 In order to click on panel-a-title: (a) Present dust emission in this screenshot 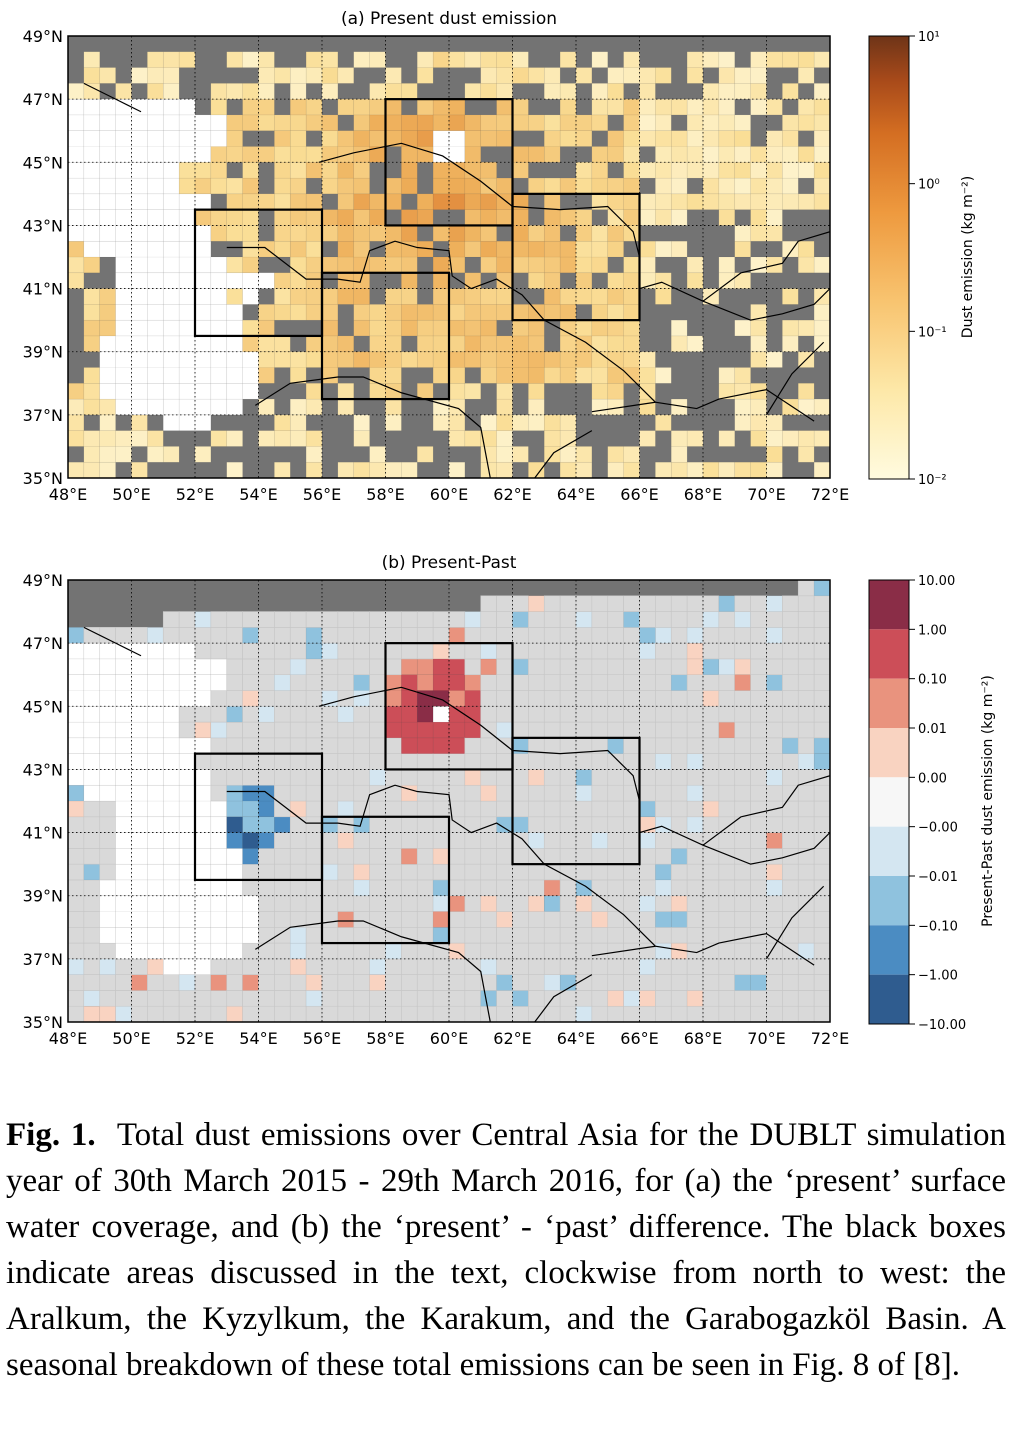, I will do `click(449, 19)`.